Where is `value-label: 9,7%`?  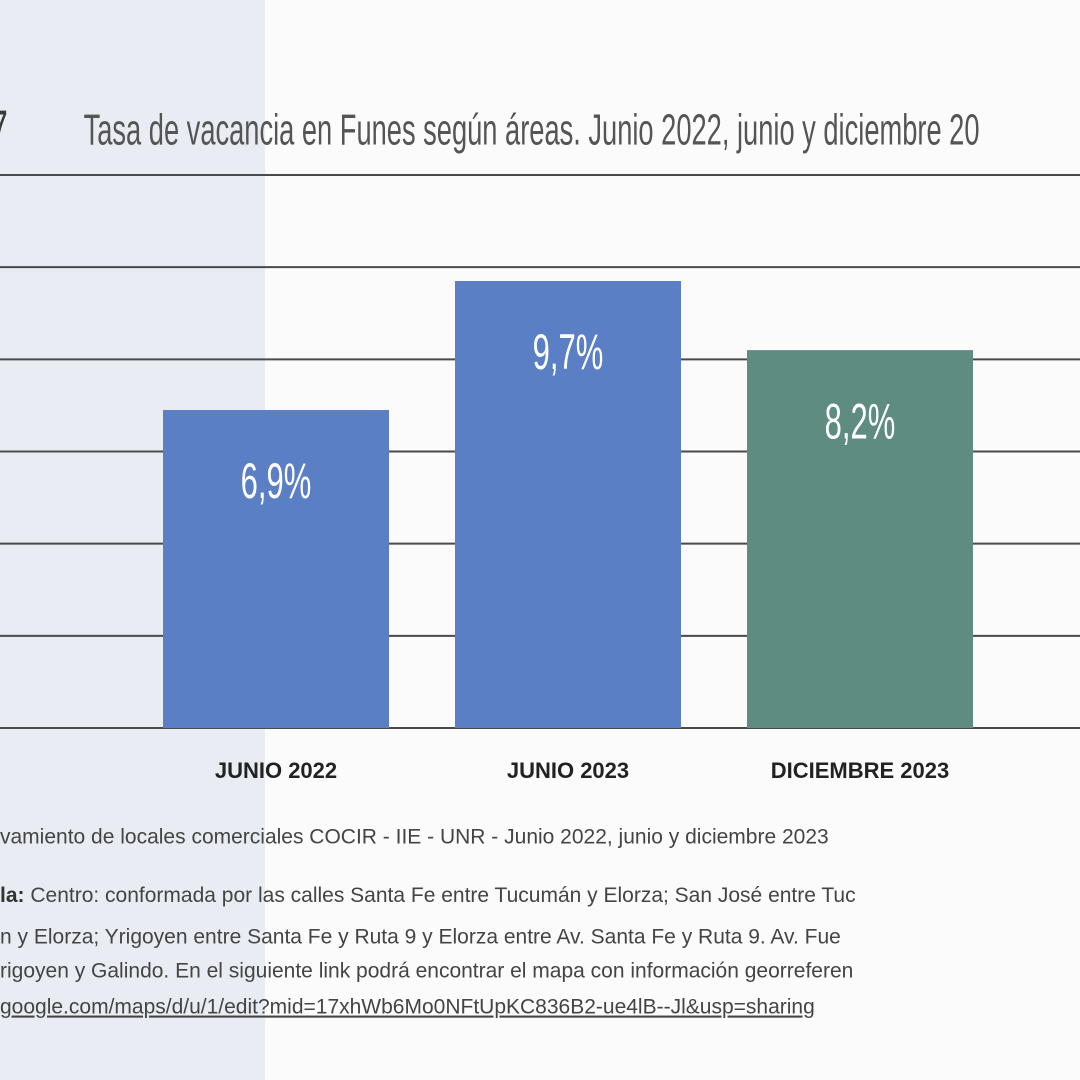 value-label: 9,7% is located at coordinates (568, 352).